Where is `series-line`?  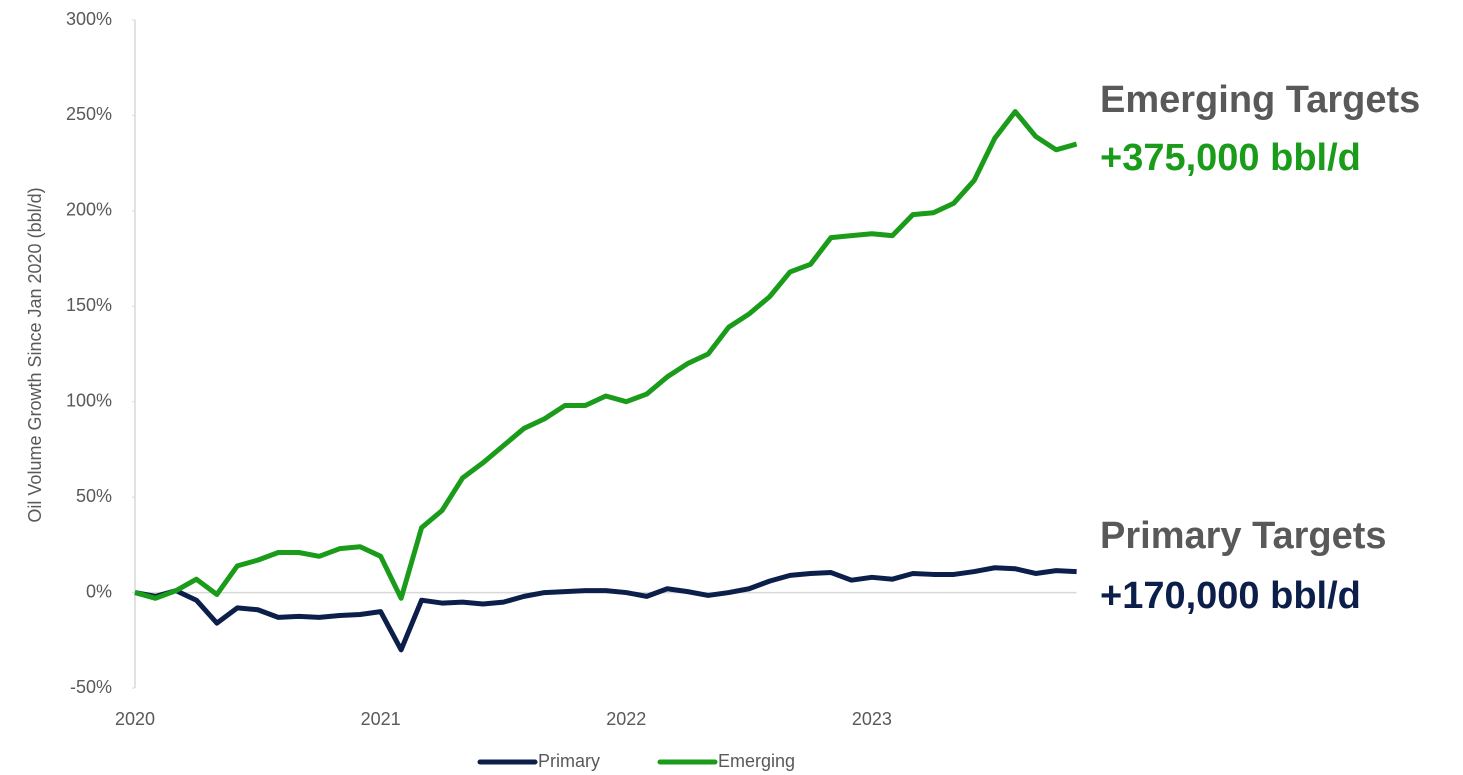
series-line is located at coordinates (605, 609).